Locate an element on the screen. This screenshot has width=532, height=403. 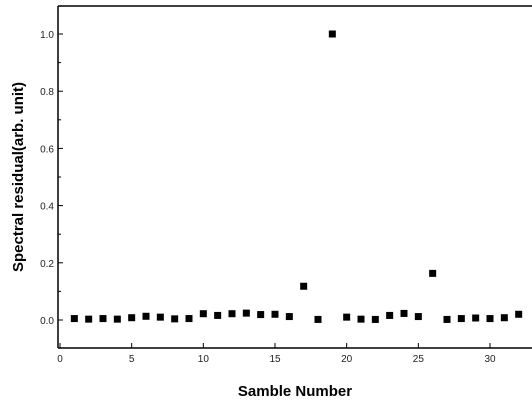
x-tick-label: 5 is located at coordinates (132, 359).